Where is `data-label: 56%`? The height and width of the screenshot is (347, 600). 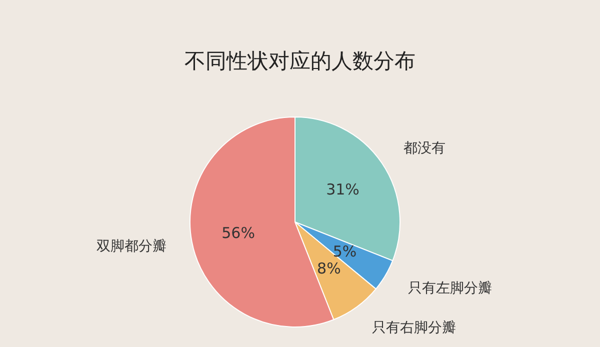
data-label: 56% is located at coordinates (238, 233).